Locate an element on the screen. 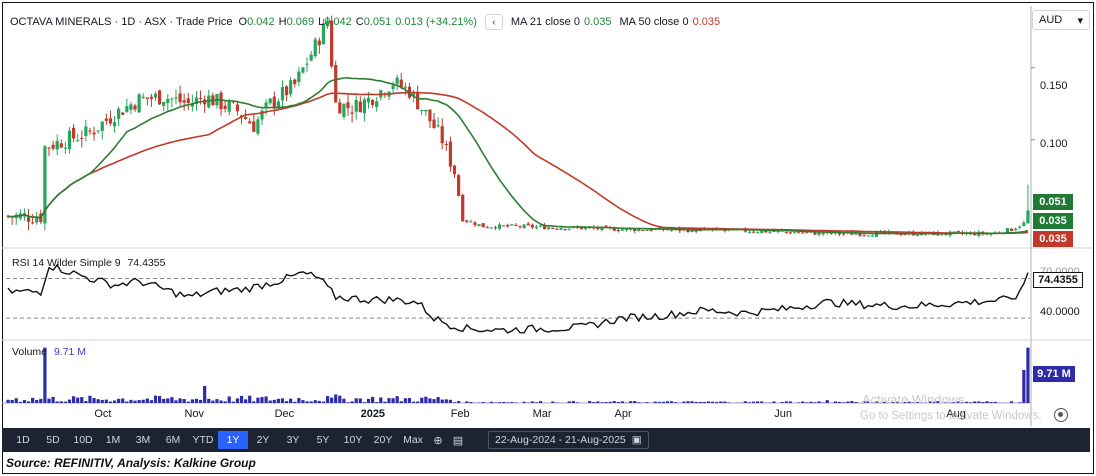  timeframe-3m: 3M is located at coordinates (143, 440).